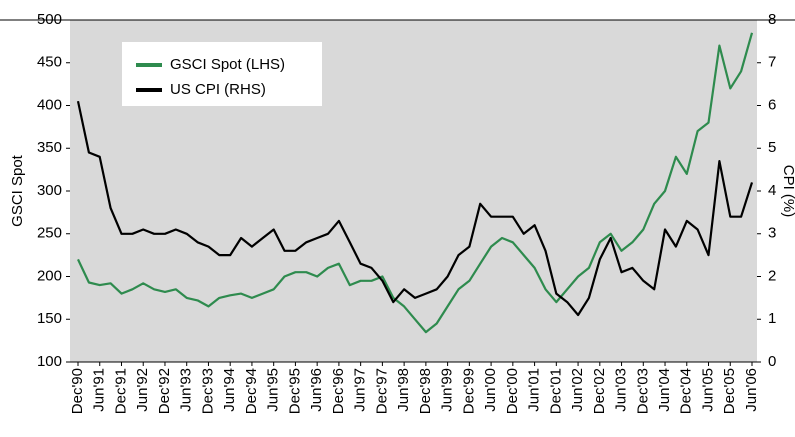  Describe the element at coordinates (468, 391) in the screenshot. I see `x-tick-label: Dec'99` at that location.